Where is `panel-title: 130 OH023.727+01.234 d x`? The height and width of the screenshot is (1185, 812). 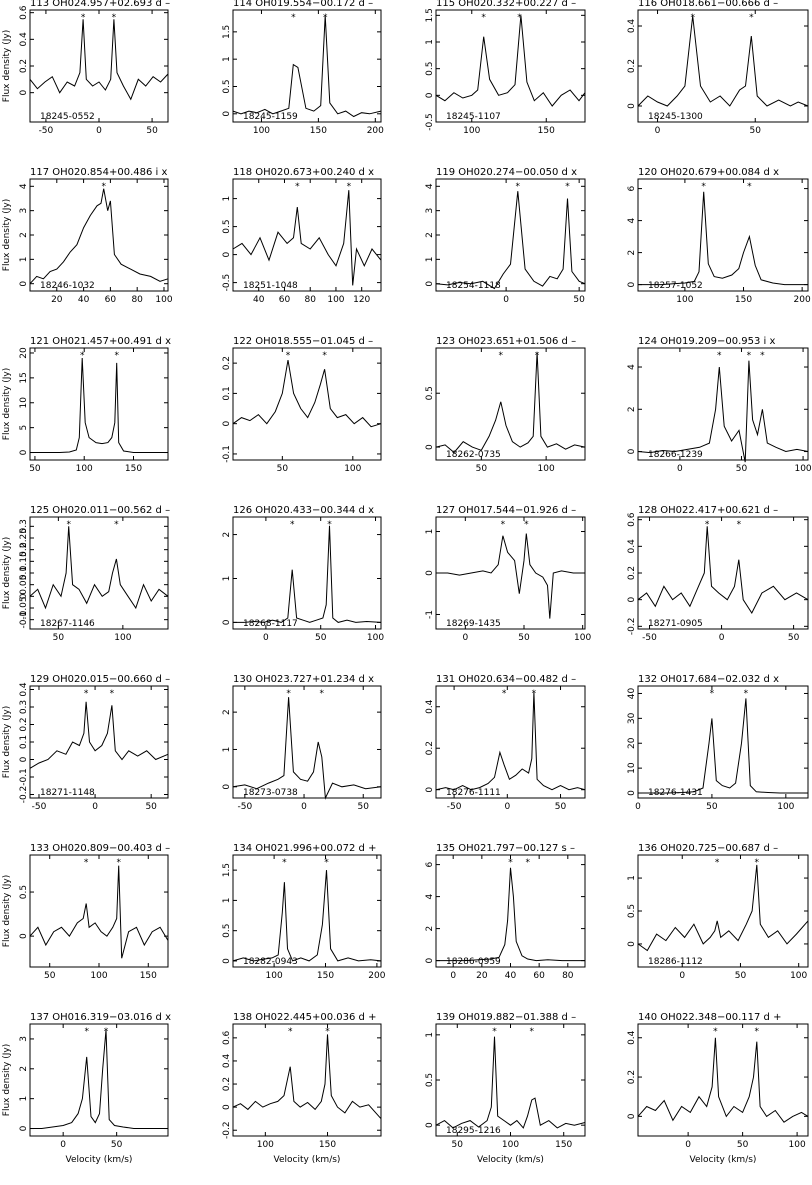 panel-title: 130 OH023.727+01.234 d x is located at coordinates (303, 679).